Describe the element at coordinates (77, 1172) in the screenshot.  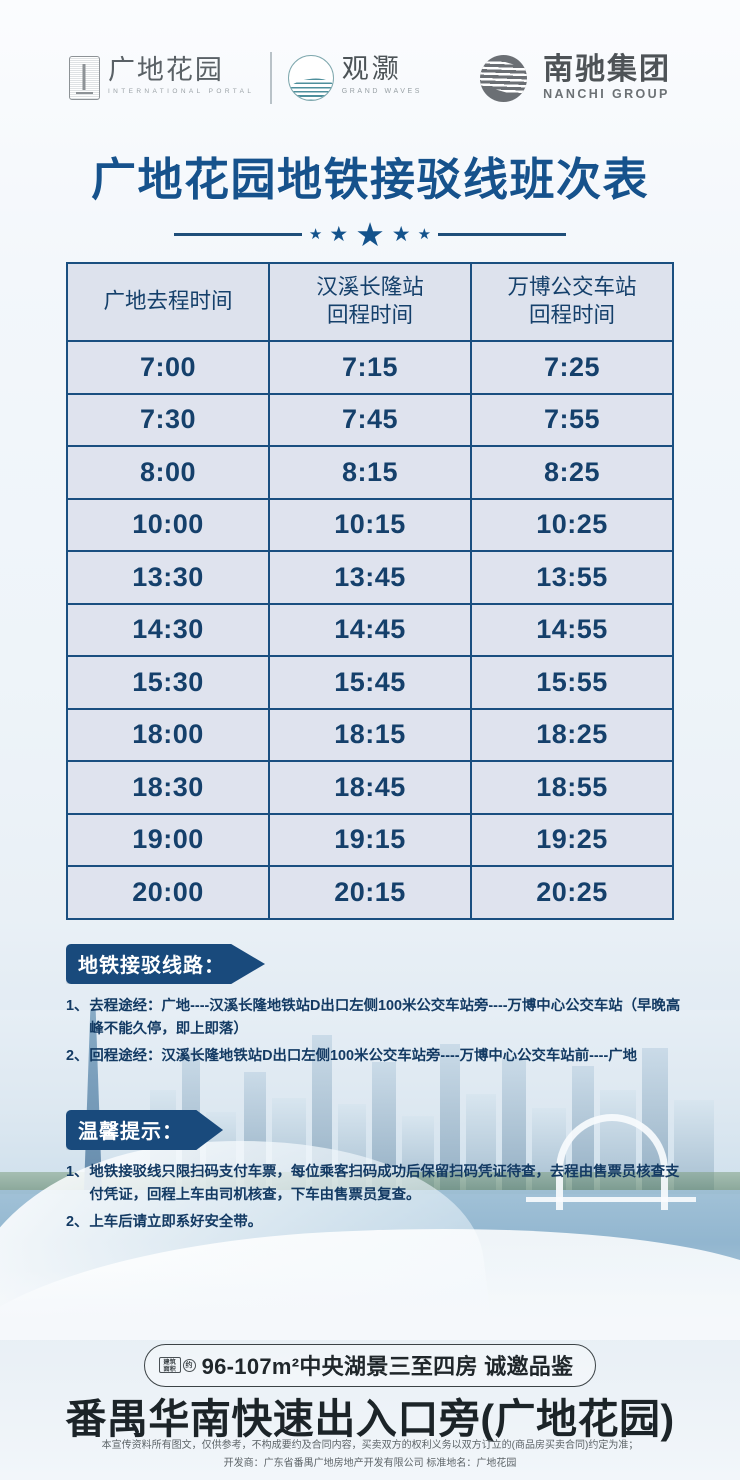
I see `tips-item-number: 1、` at that location.